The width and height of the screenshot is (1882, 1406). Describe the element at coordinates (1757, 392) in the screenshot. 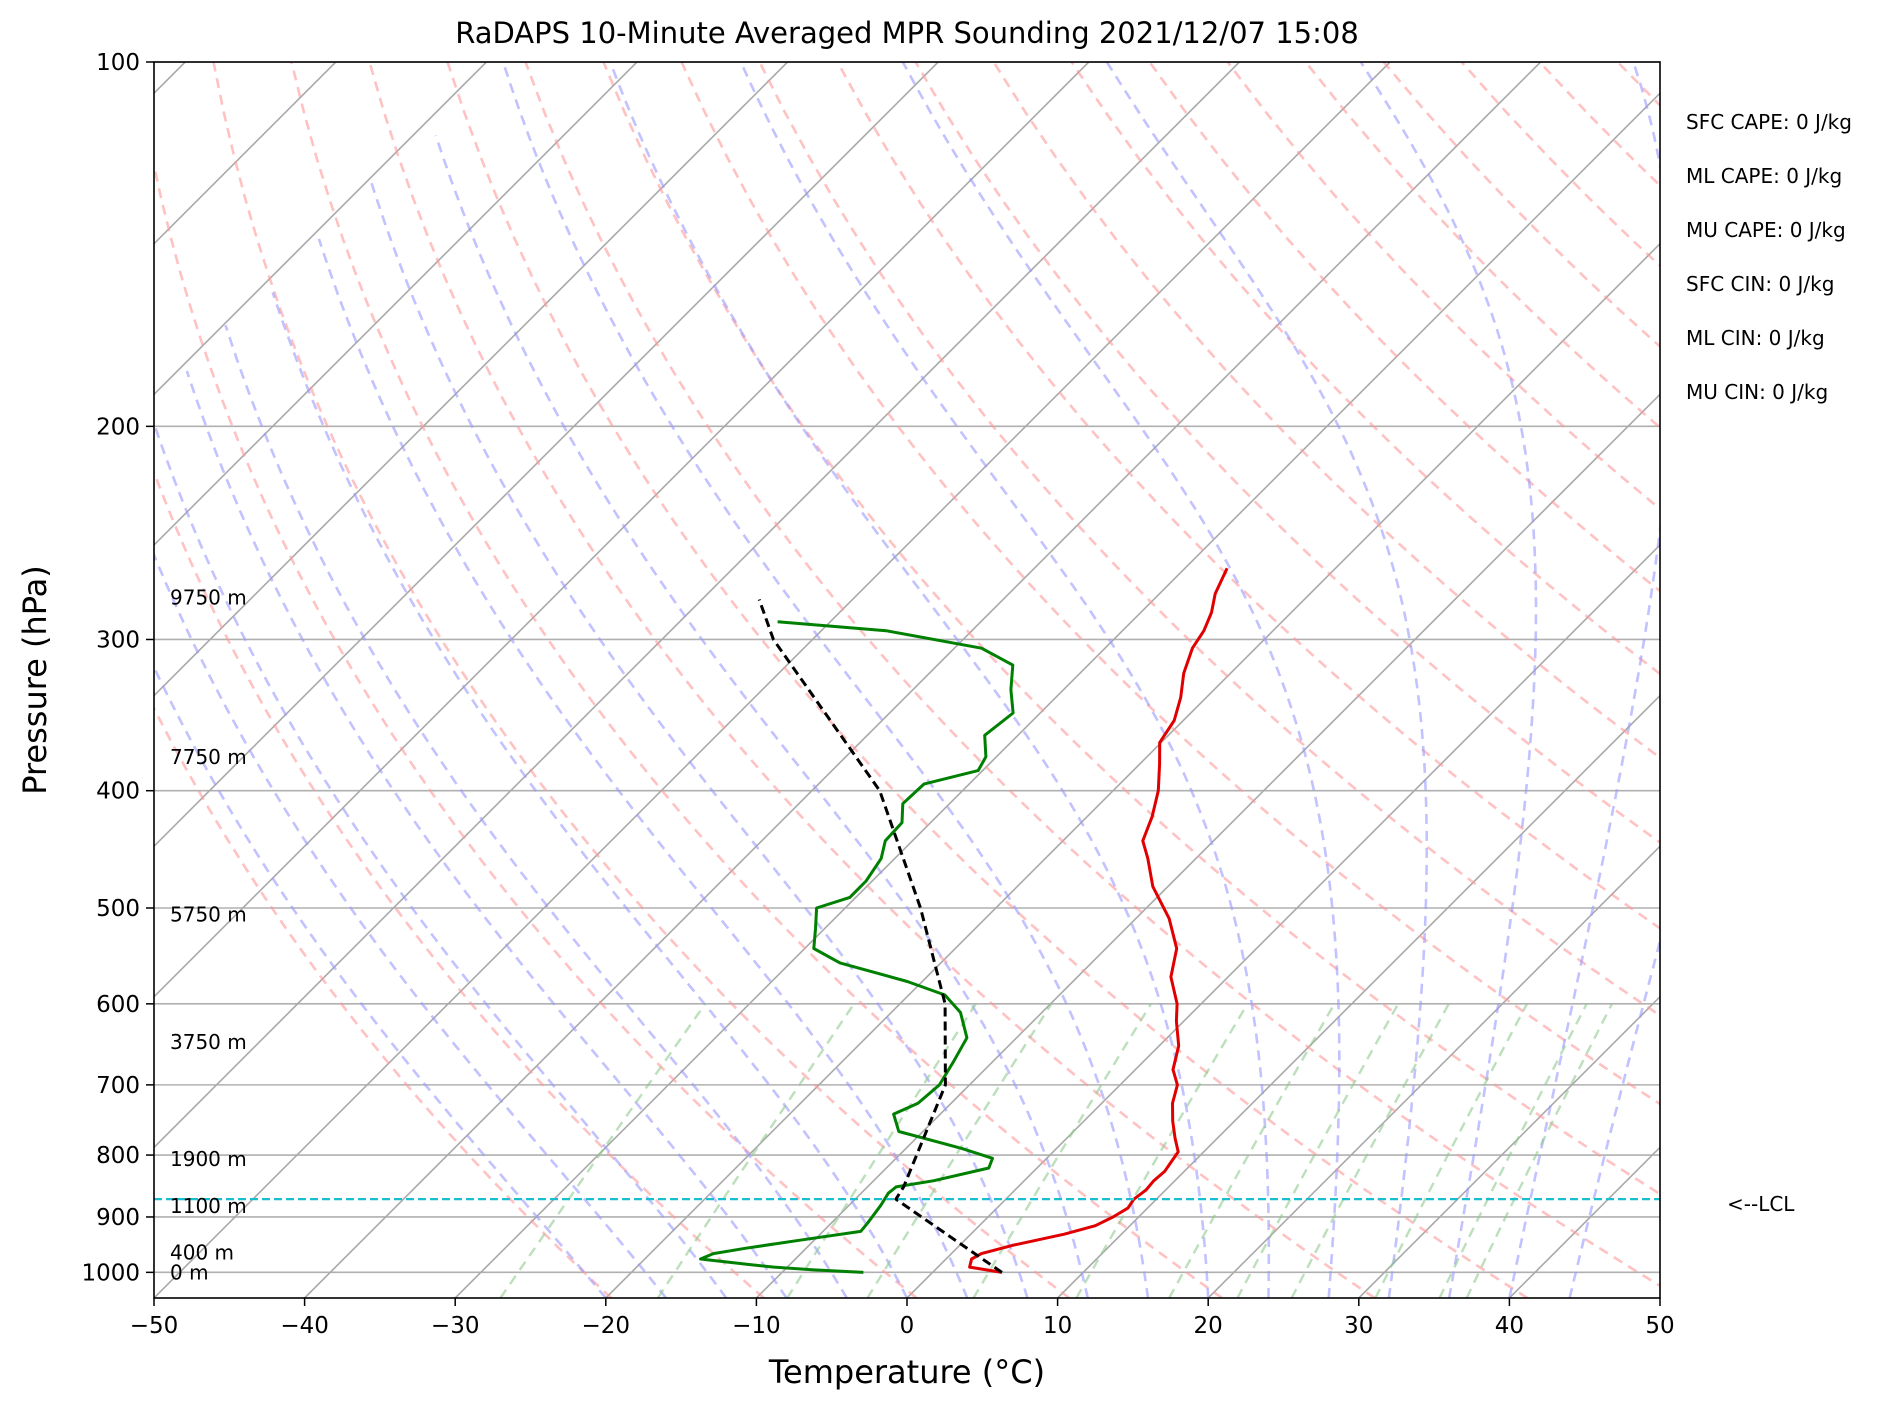

I see `annotation-text: MU CIN: 0 J/kg` at that location.